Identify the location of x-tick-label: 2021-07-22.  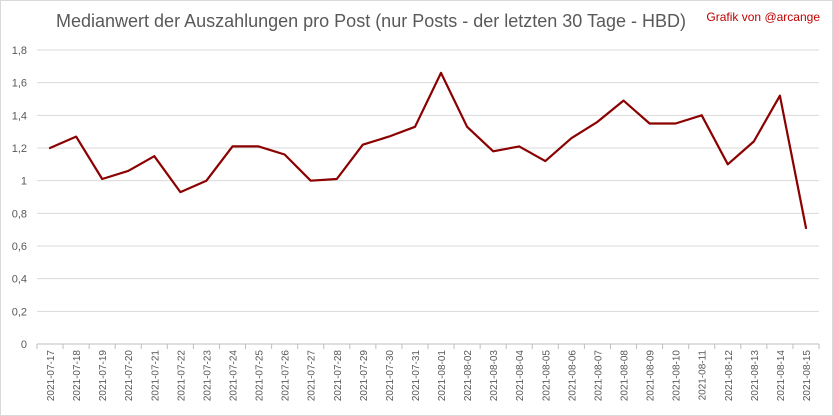
(181, 376).